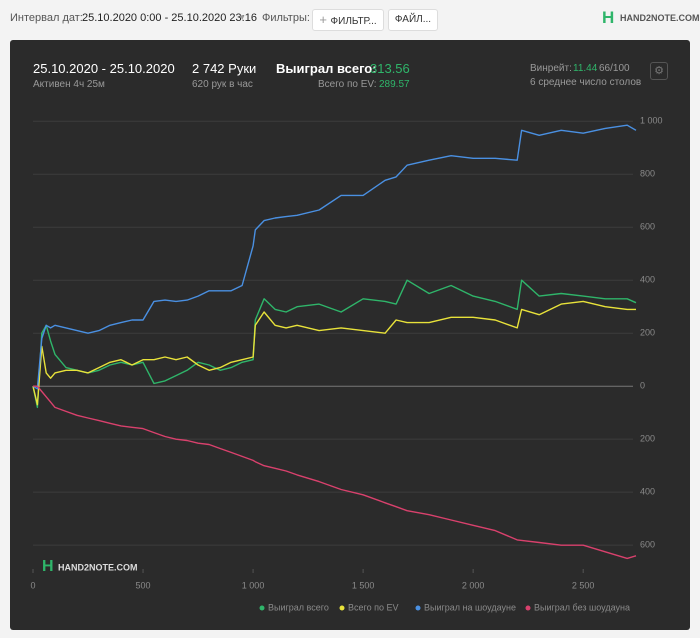  Describe the element at coordinates (651, 121) in the screenshot. I see `y-tick-label: 1 000` at that location.